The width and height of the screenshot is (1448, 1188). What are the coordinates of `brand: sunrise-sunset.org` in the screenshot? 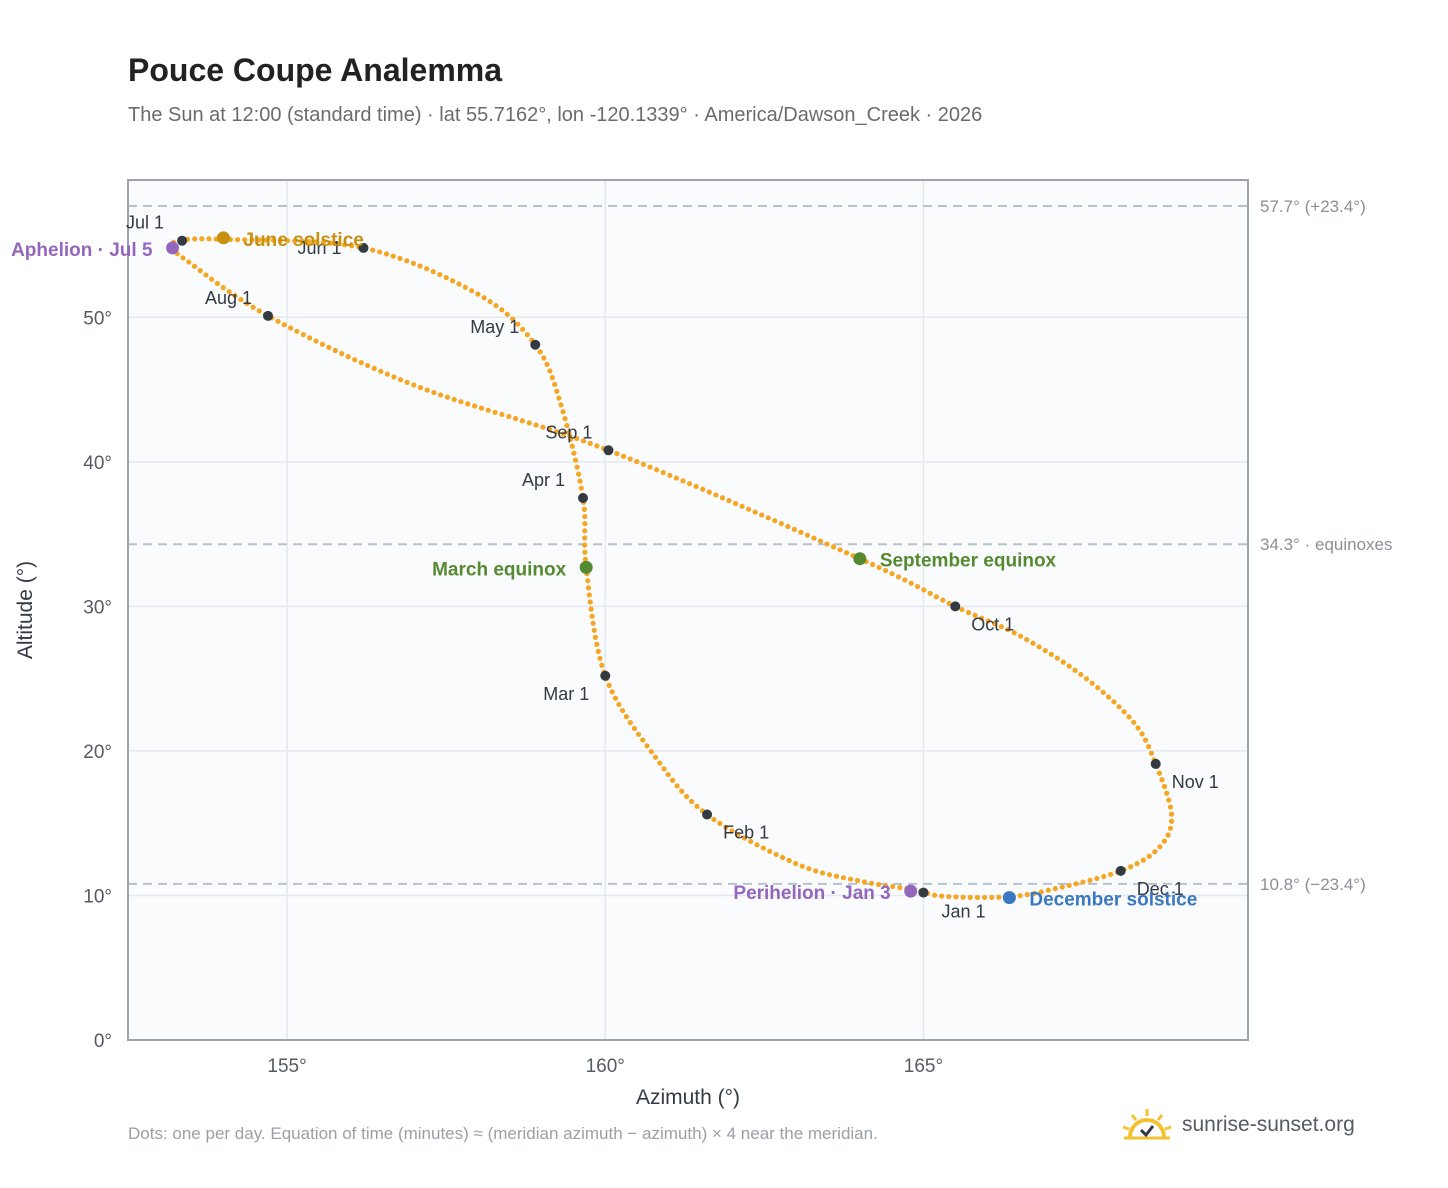 It's located at (1237, 1125).